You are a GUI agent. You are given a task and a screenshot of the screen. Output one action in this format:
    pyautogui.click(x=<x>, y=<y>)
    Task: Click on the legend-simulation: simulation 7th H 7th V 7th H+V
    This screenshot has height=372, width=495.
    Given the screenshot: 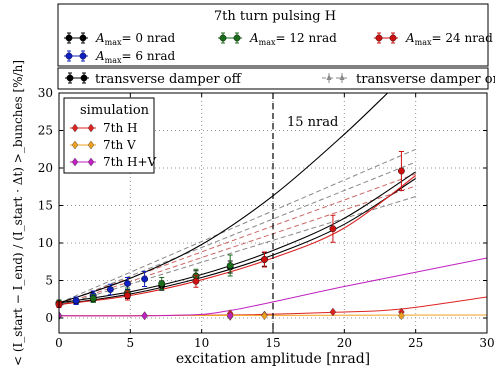 What is the action you would take?
    pyautogui.click(x=110, y=135)
    